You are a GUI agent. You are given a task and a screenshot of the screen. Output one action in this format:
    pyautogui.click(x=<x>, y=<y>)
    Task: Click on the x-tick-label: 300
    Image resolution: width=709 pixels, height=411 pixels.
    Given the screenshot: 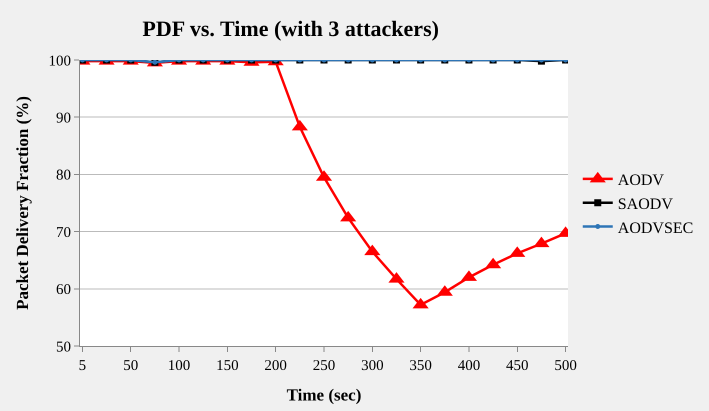 What is the action you would take?
    pyautogui.click(x=372, y=366)
    